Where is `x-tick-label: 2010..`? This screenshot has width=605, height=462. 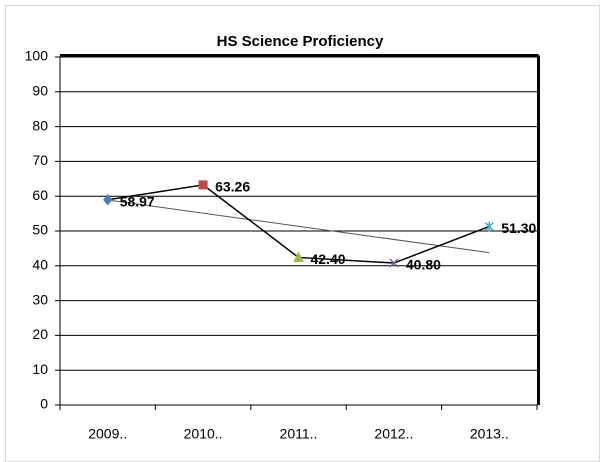
x-tick-label: 2010.. is located at coordinates (203, 434).